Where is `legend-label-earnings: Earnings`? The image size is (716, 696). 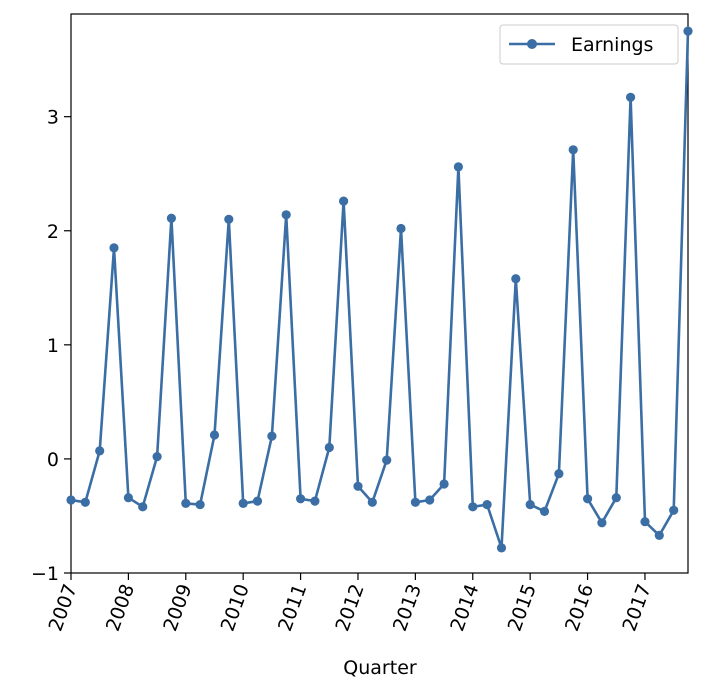 legend-label-earnings: Earnings is located at coordinates (612, 45).